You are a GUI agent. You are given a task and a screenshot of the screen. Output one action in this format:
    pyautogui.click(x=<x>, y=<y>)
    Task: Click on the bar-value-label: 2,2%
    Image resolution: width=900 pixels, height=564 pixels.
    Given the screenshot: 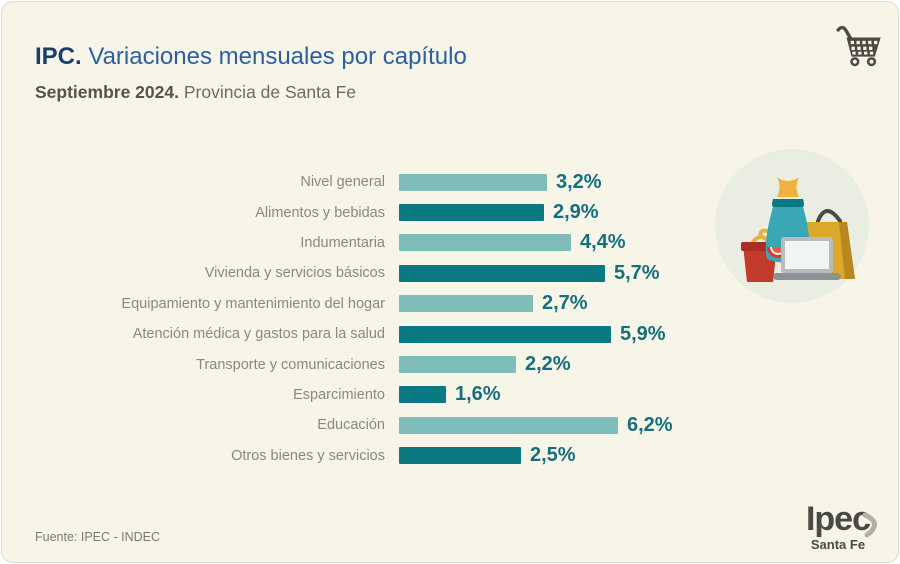 What is the action you would take?
    pyautogui.click(x=548, y=364)
    